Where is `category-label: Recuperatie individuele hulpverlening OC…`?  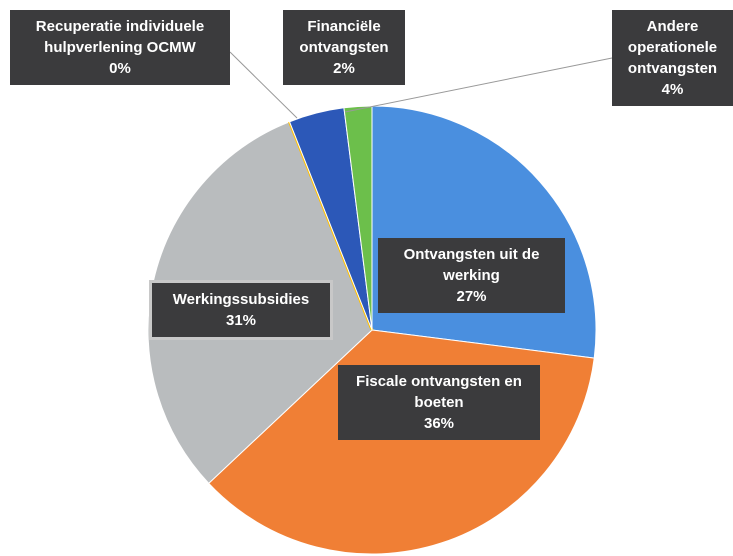
category-label: Recuperatie individuele hulpverlening OC… is located at coordinates (120, 37).